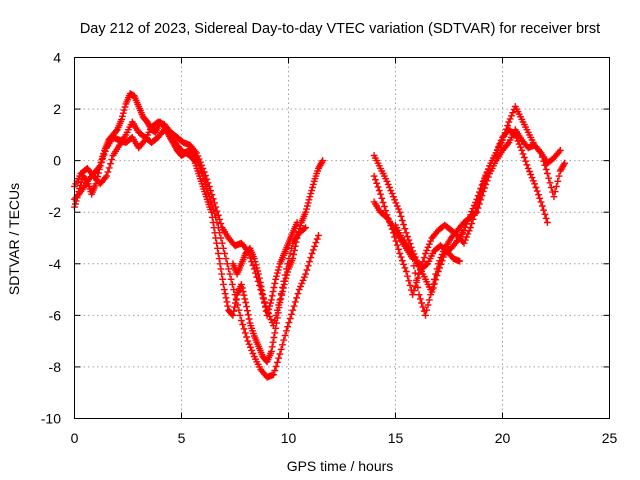 The width and height of the screenshot is (640, 480). I want to click on y-tick-label: 4, so click(57, 58).